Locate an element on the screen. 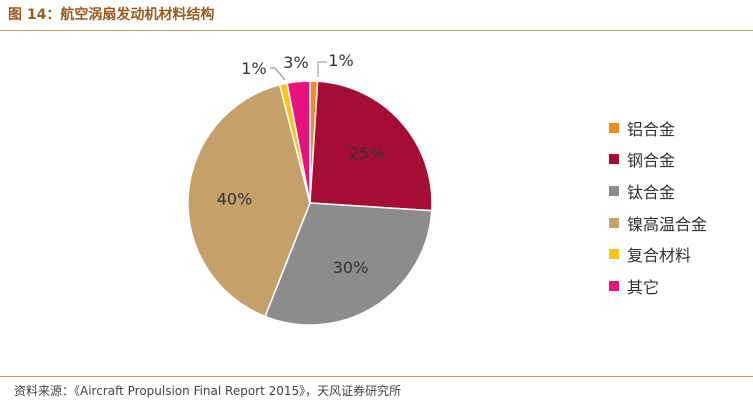  legend-label-composite: 复合材料 is located at coordinates (659, 256).